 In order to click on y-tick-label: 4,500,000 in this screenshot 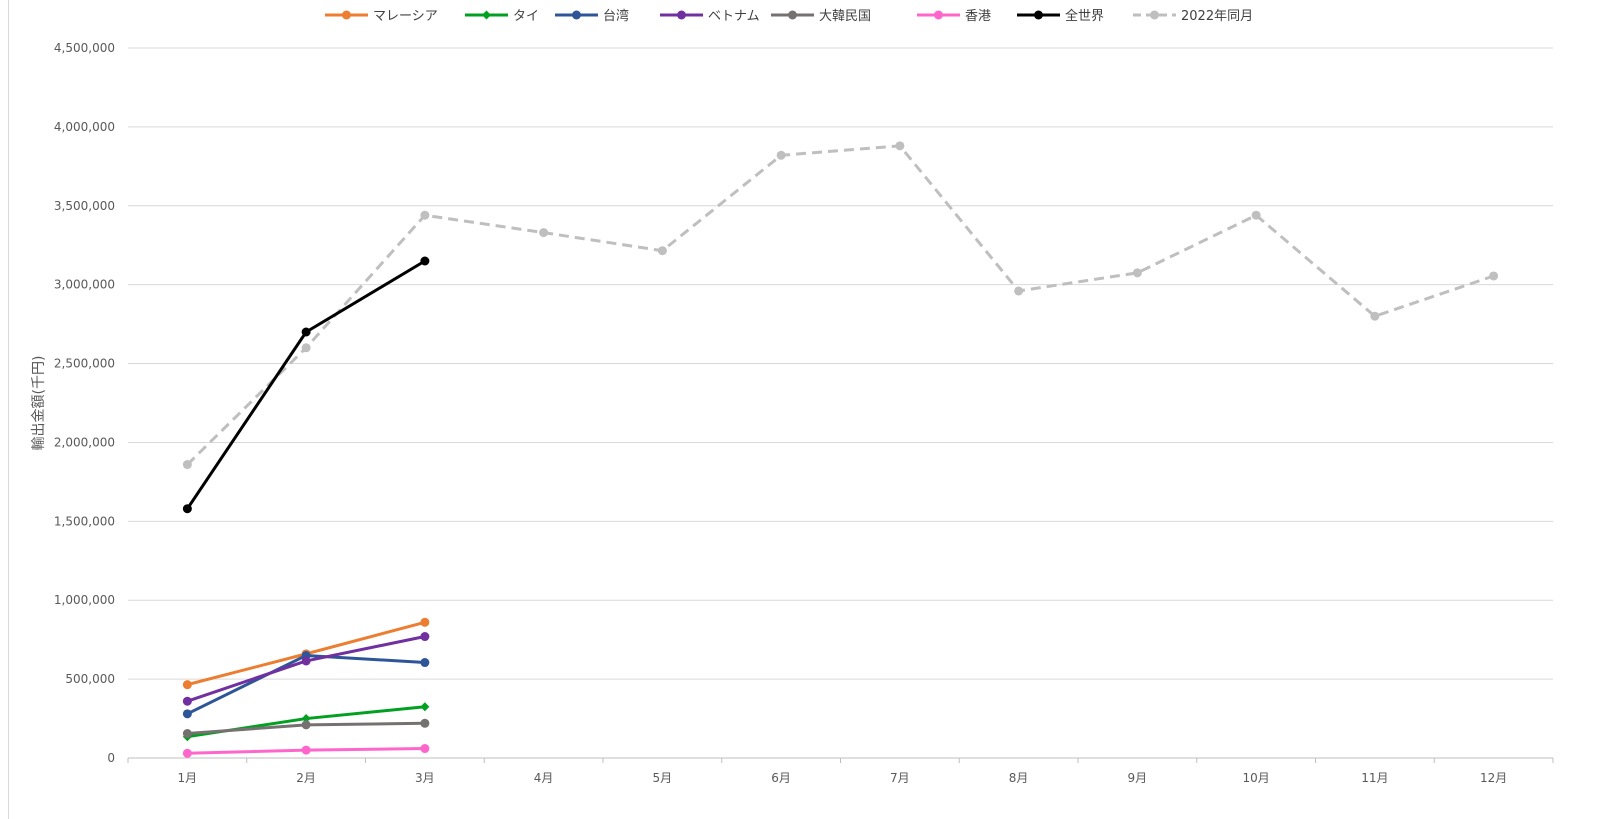, I will do `click(84, 48)`.